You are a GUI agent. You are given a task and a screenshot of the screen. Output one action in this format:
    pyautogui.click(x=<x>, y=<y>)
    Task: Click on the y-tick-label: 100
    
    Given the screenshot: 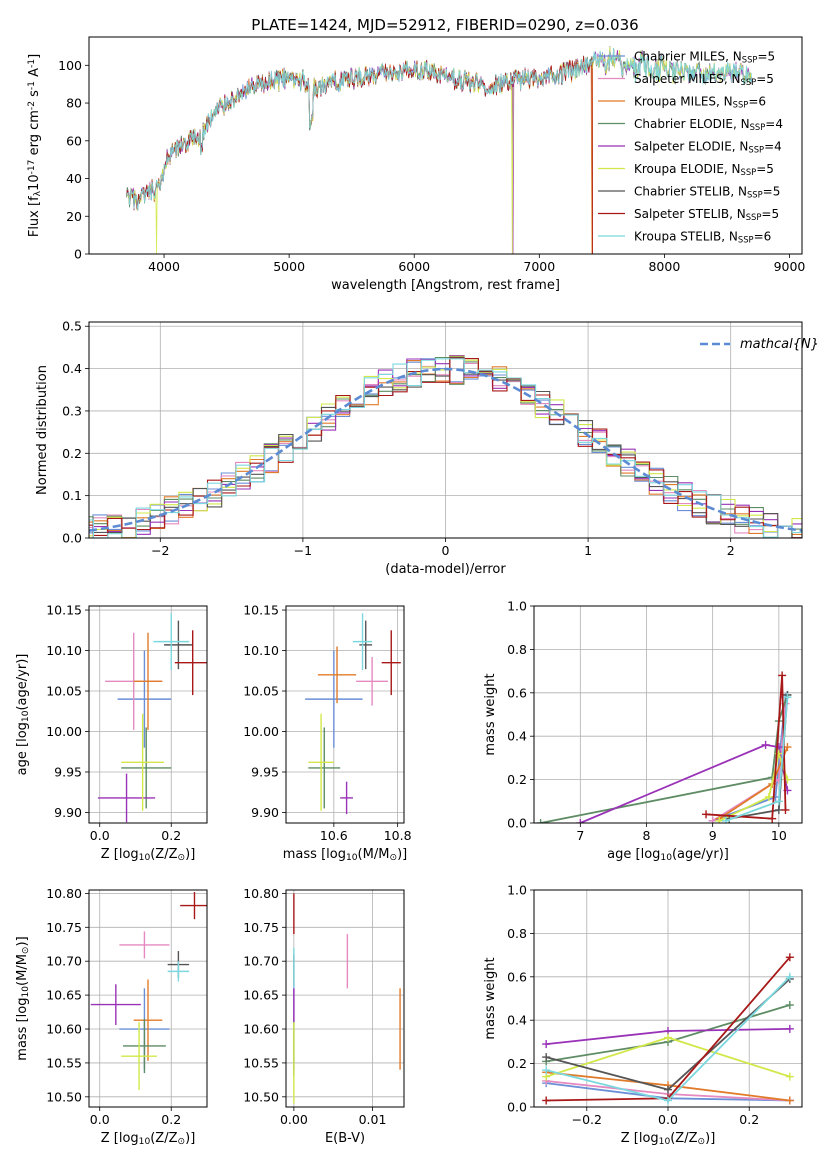 What is the action you would take?
    pyautogui.click(x=70, y=65)
    